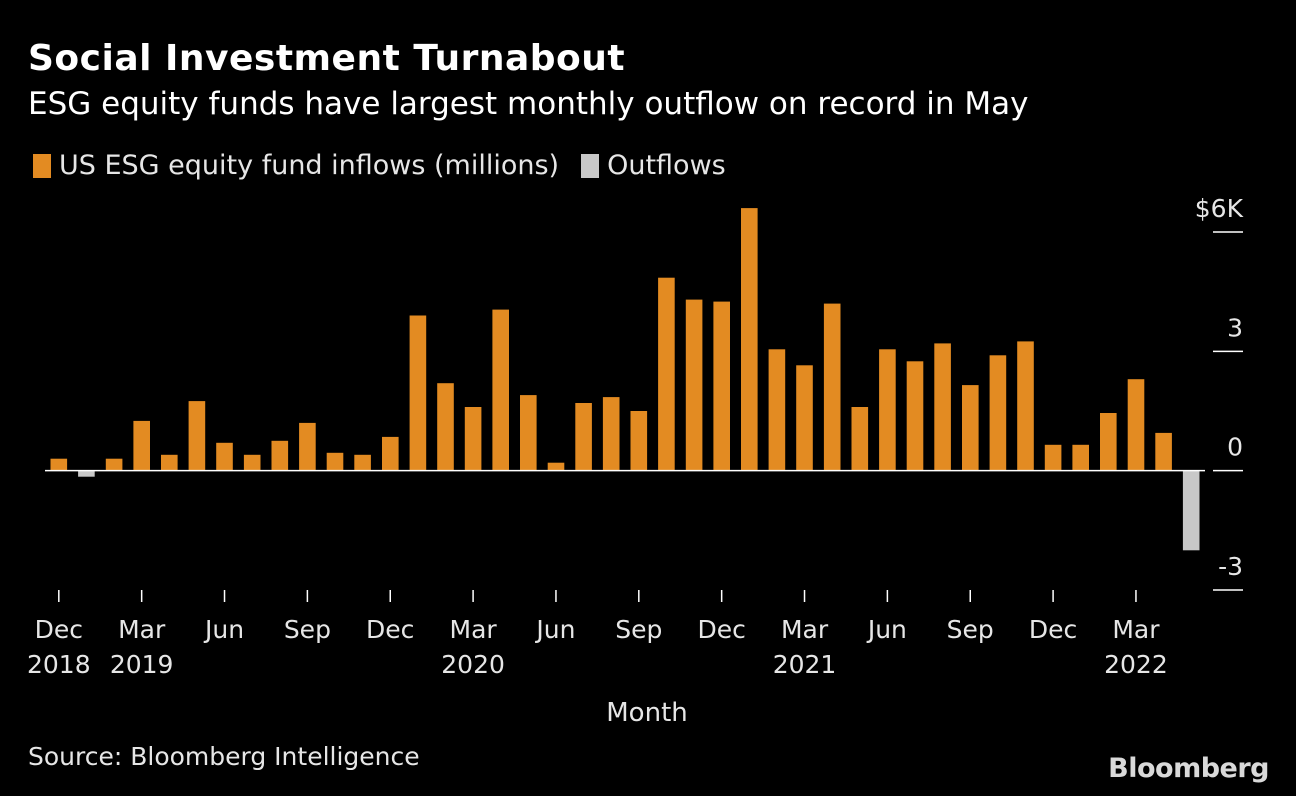 This screenshot has height=796, width=1296. I want to click on x-tick-label-year: 2020, so click(473, 664).